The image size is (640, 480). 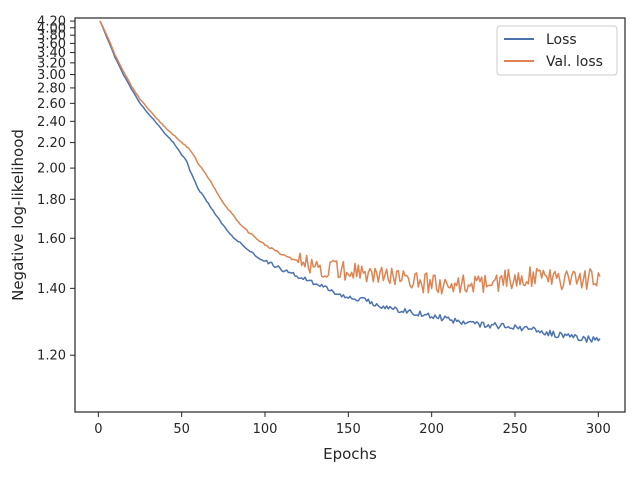 What do you see at coordinates (51, 88) in the screenshot?
I see `y-tick-label: 2.80` at bounding box center [51, 88].